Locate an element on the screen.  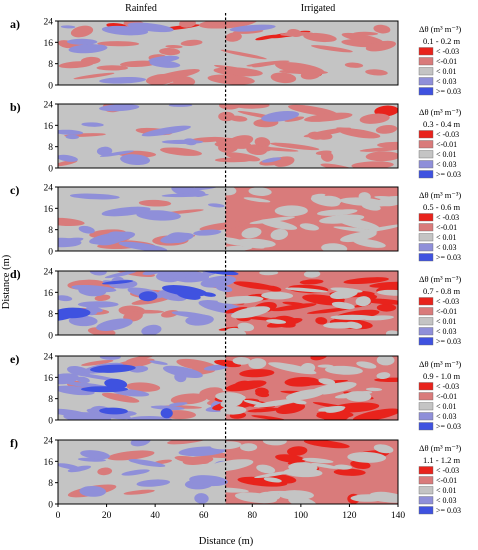
contour-patches is located at coordinates (228, 219).